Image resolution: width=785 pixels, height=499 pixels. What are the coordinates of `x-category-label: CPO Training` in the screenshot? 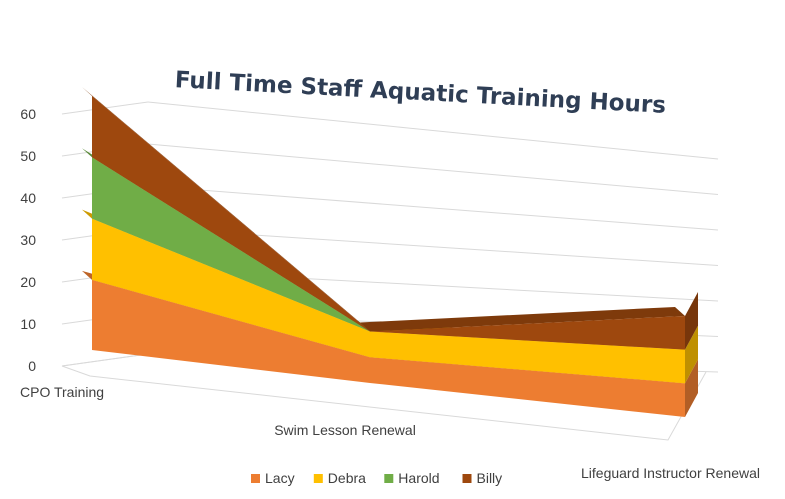 It's located at (62, 392).